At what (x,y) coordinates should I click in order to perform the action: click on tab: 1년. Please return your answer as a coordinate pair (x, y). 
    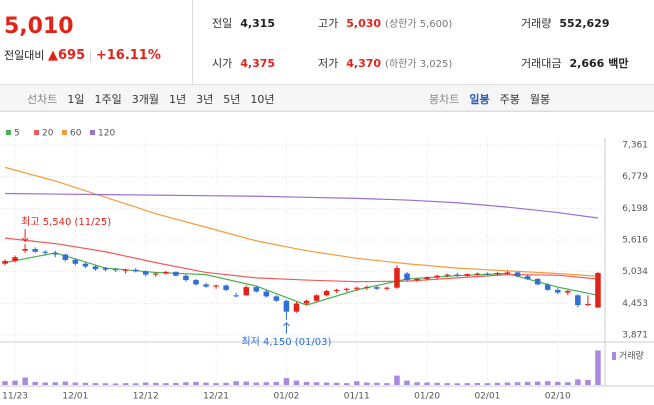
    Looking at the image, I should click on (178, 99).